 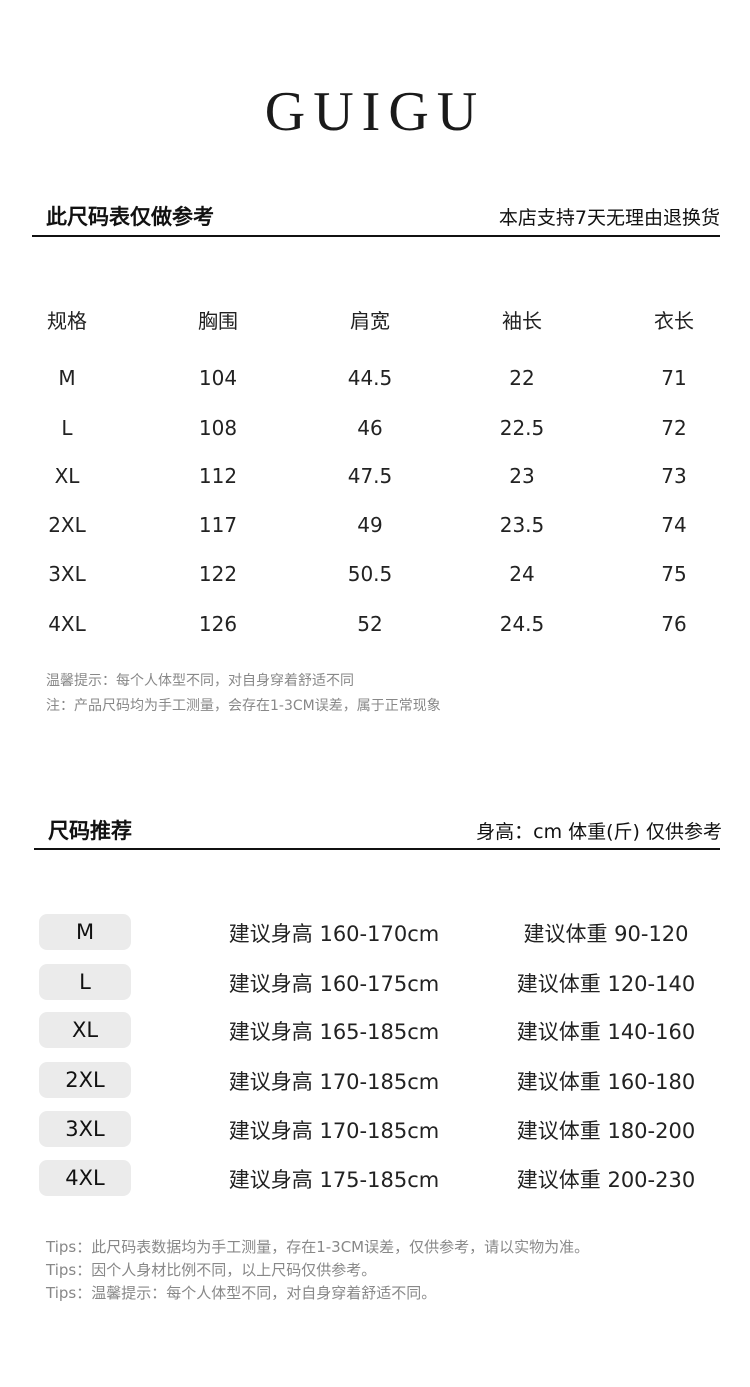 I want to click on table-cell: 112, so click(x=218, y=476).